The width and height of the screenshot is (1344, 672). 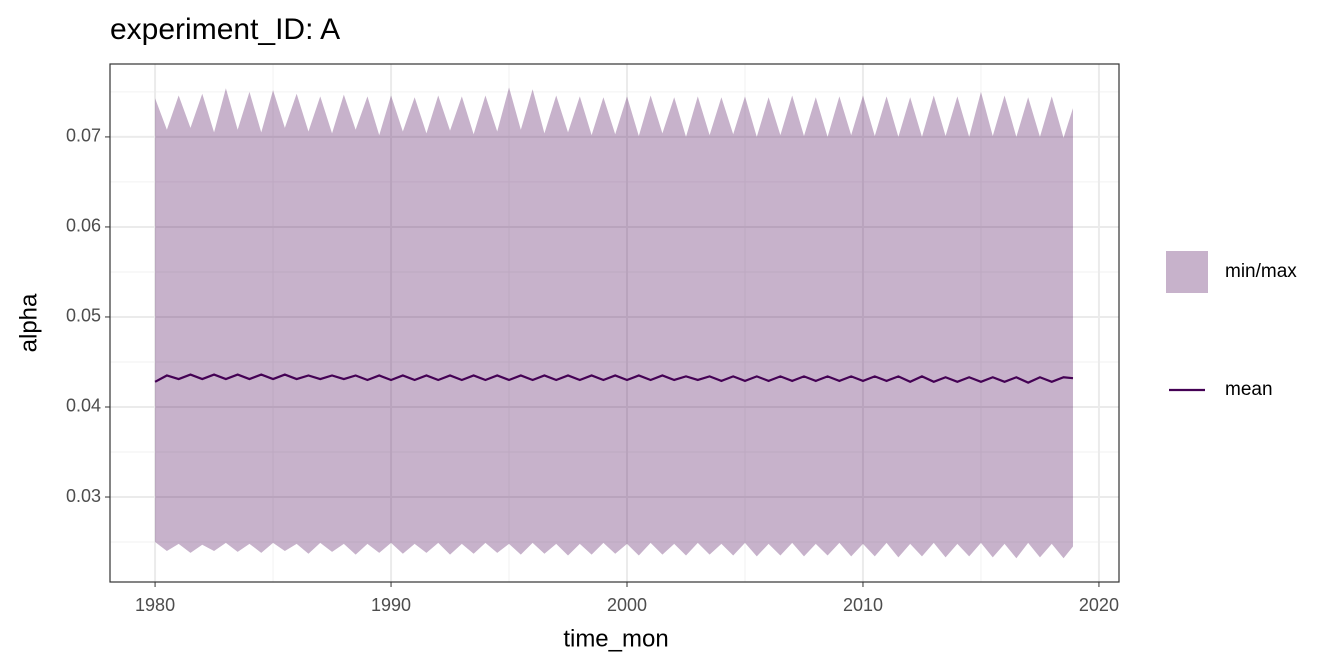 What do you see at coordinates (1187, 272) in the screenshot?
I see `legend-swatch` at bounding box center [1187, 272].